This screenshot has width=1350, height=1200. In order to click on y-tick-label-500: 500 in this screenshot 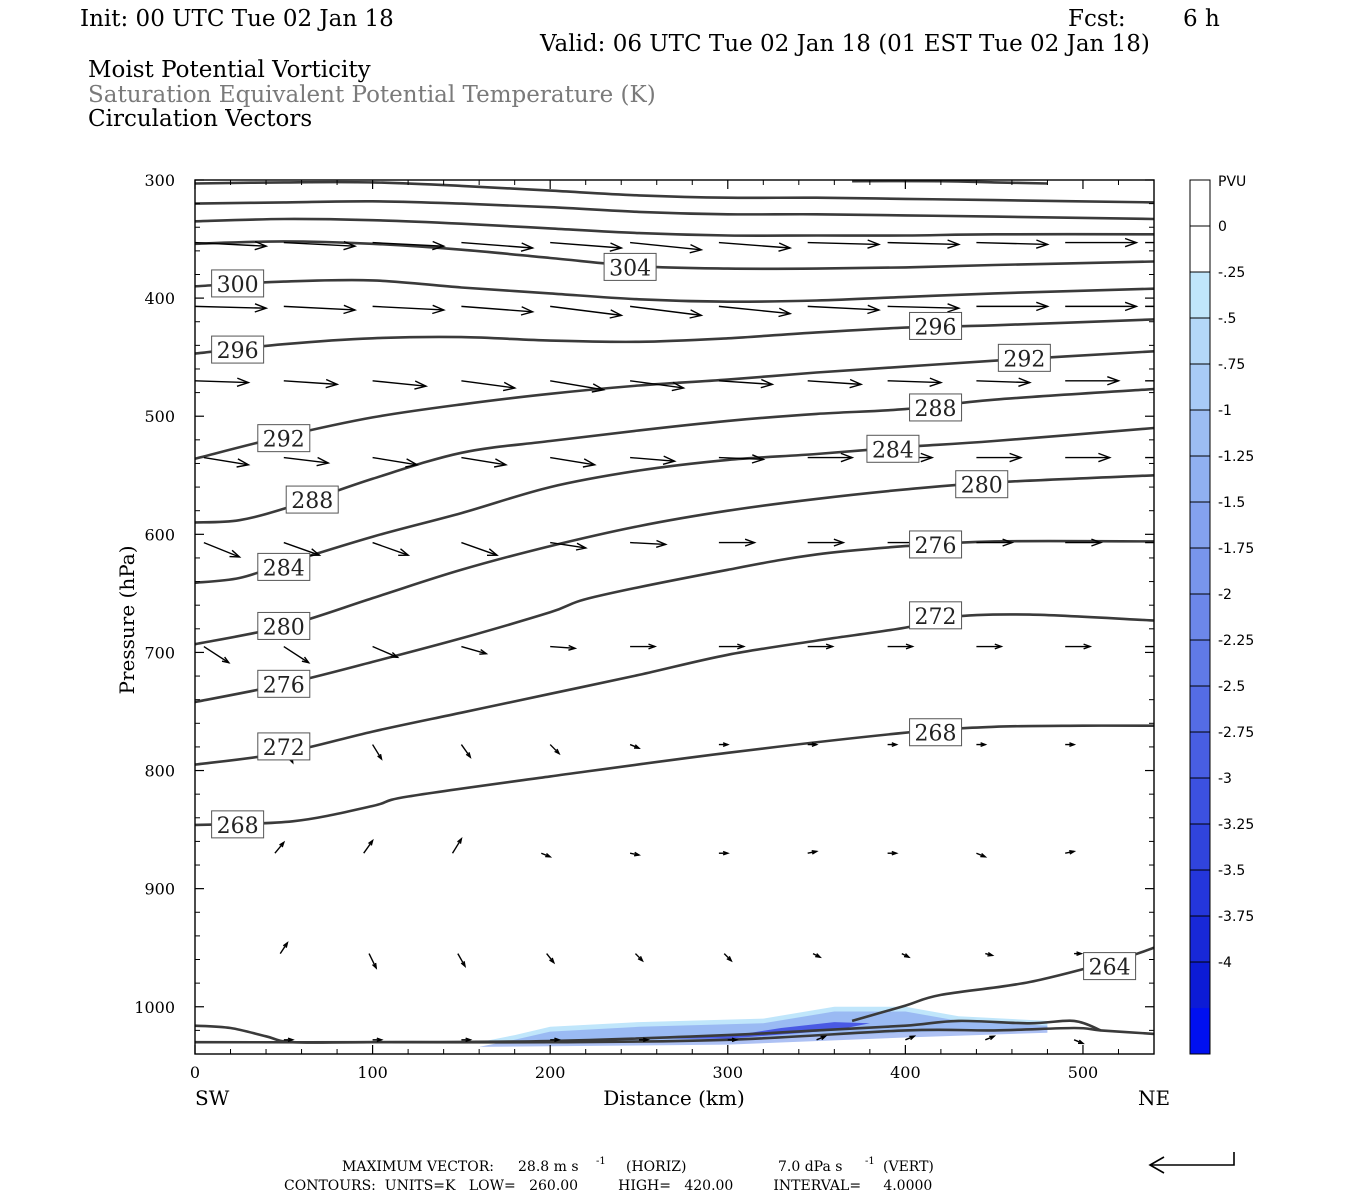, I will do `click(159, 416)`.